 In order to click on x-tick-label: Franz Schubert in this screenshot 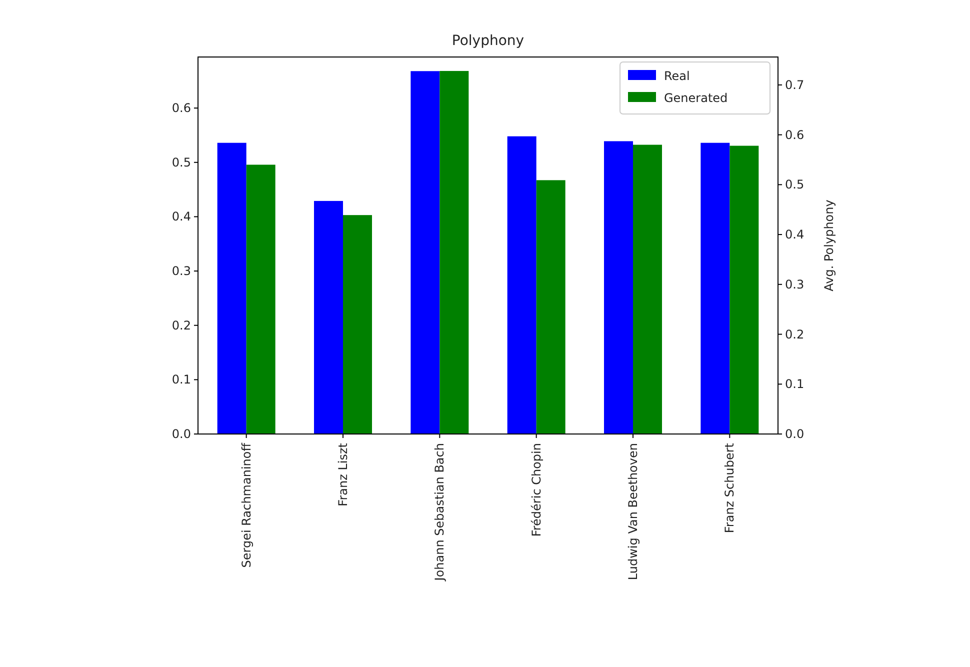, I will do `click(729, 488)`.